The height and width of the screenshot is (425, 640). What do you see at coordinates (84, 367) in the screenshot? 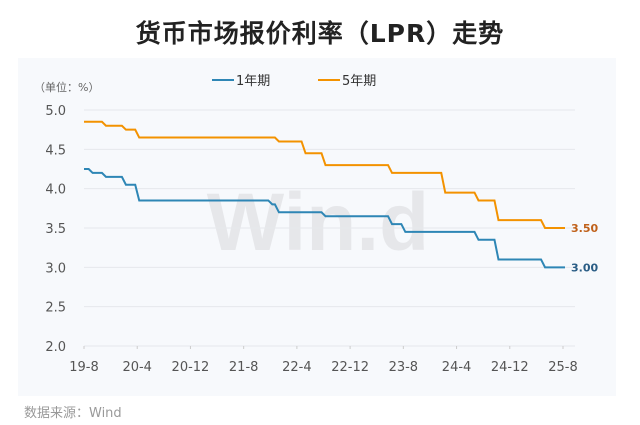
I see `x-tick-label: 19-8` at bounding box center [84, 367].